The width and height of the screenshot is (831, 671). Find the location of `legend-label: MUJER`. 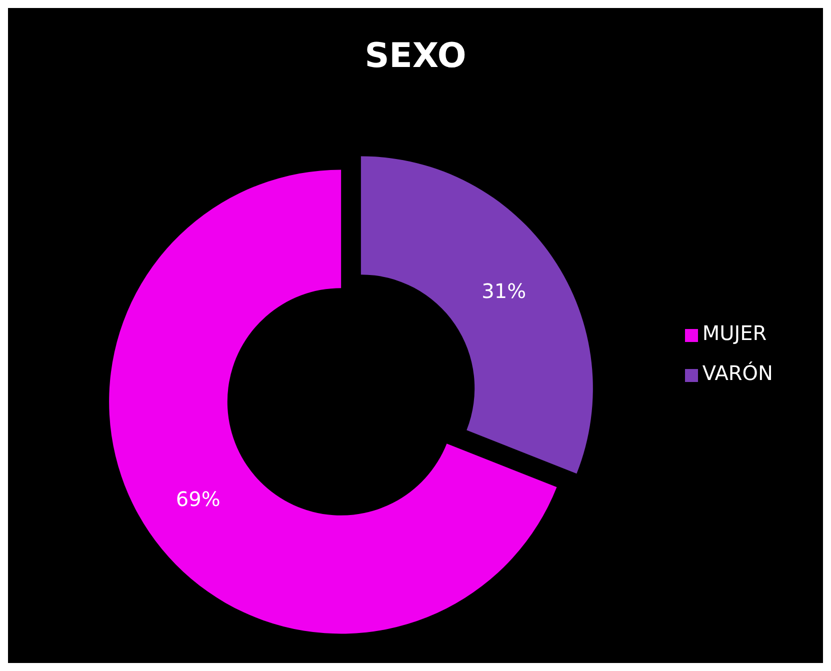

legend-label: MUJER is located at coordinates (734, 333).